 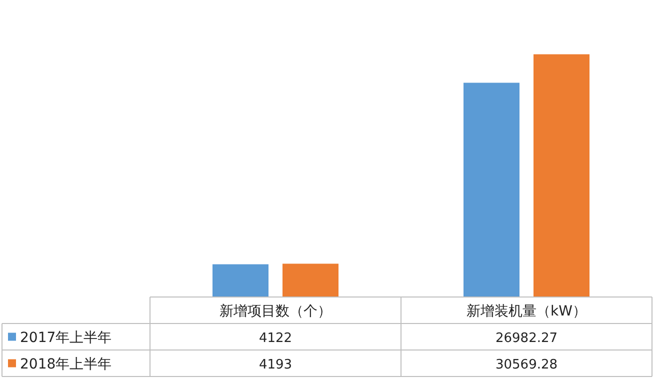 What do you see at coordinates (66, 364) in the screenshot?
I see `legend-label: 2018年上半年` at bounding box center [66, 364].